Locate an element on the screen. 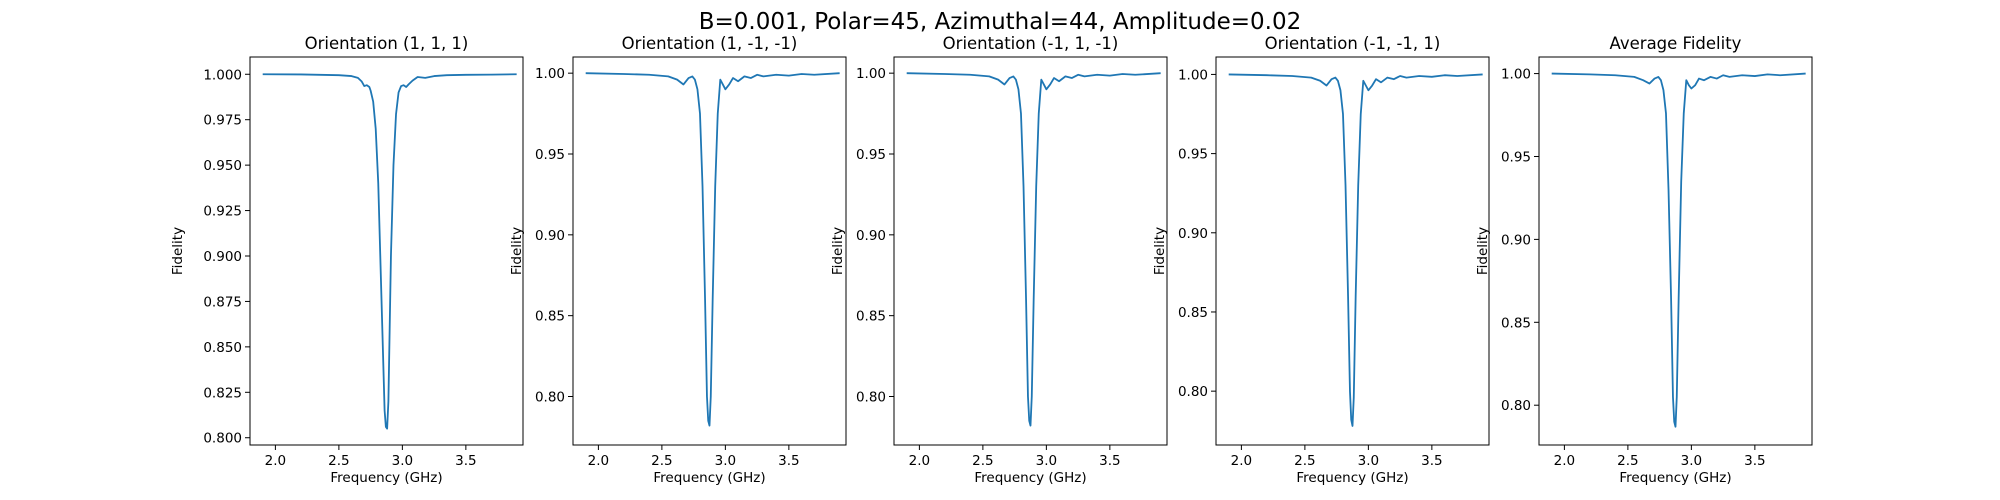  chart-3-title: Orientation (-1, -1, 1) is located at coordinates (1353, 43).